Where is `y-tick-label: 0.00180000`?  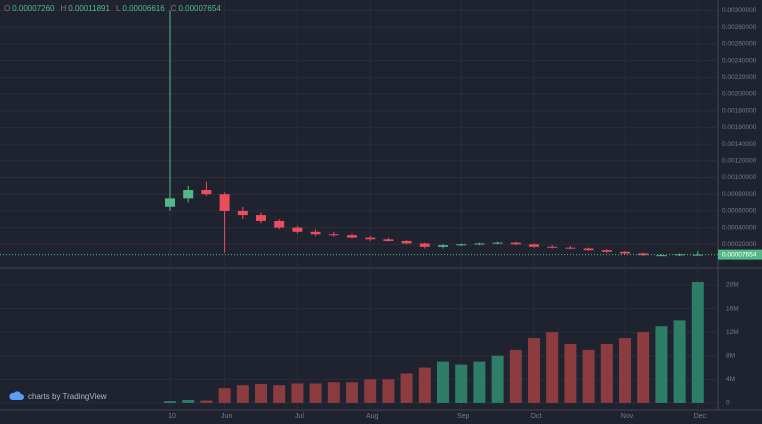 y-tick-label: 0.00180000 is located at coordinates (739, 110).